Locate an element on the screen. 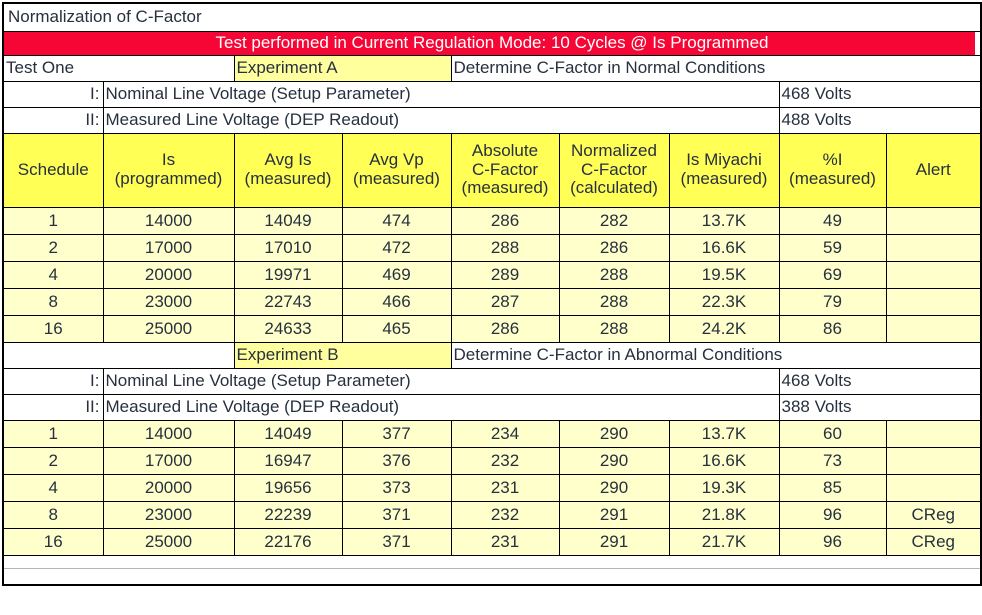  cell-avg-vp: 377 is located at coordinates (396, 433).